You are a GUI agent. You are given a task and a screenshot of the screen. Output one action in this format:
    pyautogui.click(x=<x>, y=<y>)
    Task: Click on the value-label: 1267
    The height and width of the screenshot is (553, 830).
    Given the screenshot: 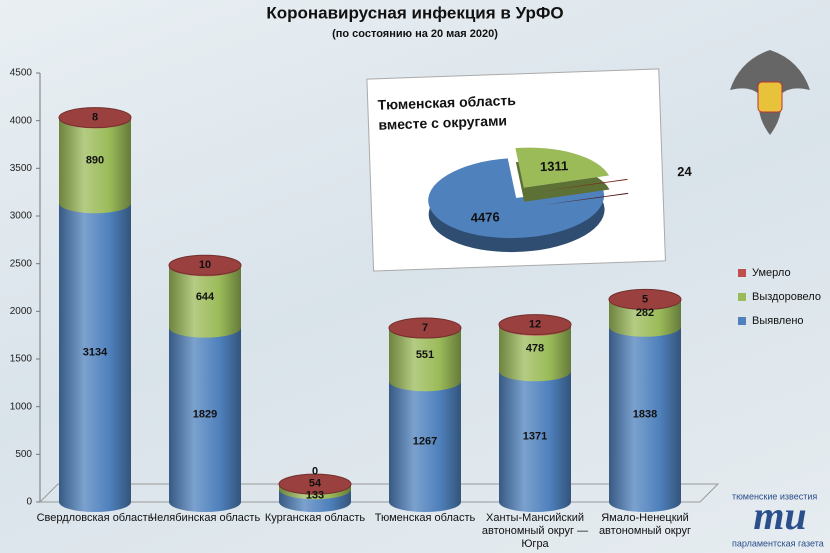 What is the action you would take?
    pyautogui.click(x=425, y=442)
    